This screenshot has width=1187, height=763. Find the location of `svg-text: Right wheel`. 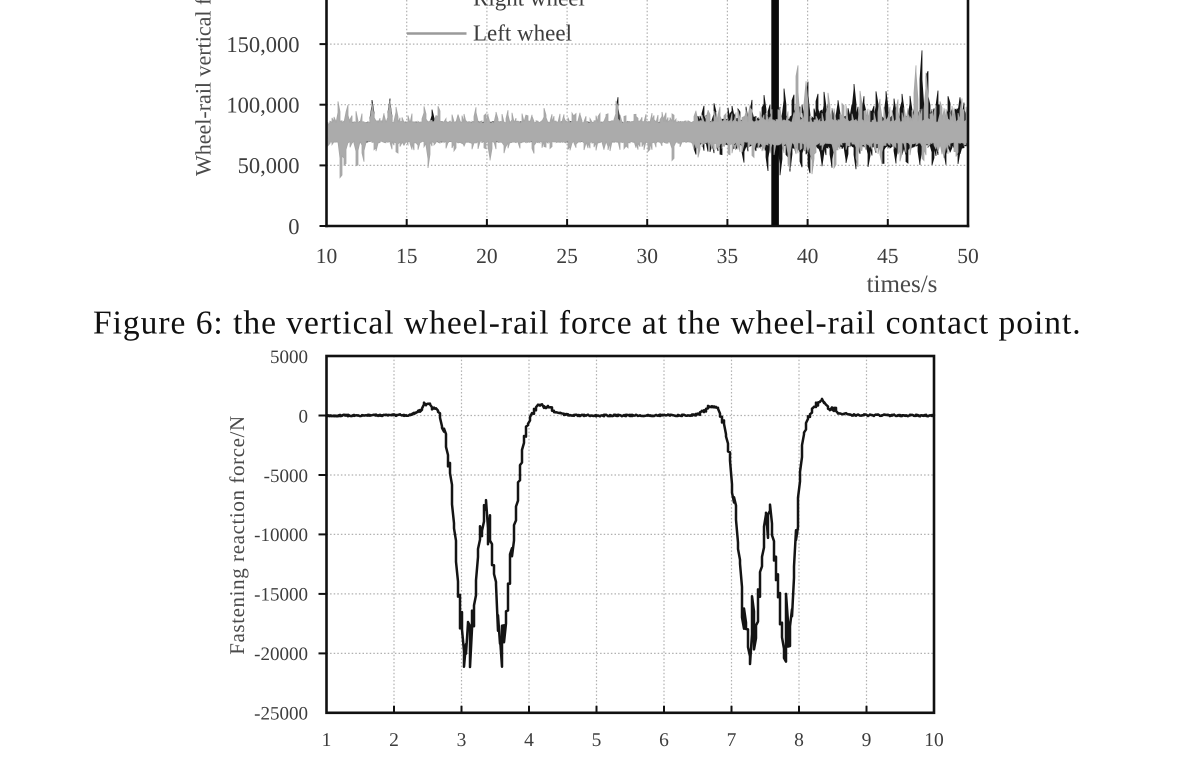

svg-text: Right wheel is located at coordinates (529, 5).